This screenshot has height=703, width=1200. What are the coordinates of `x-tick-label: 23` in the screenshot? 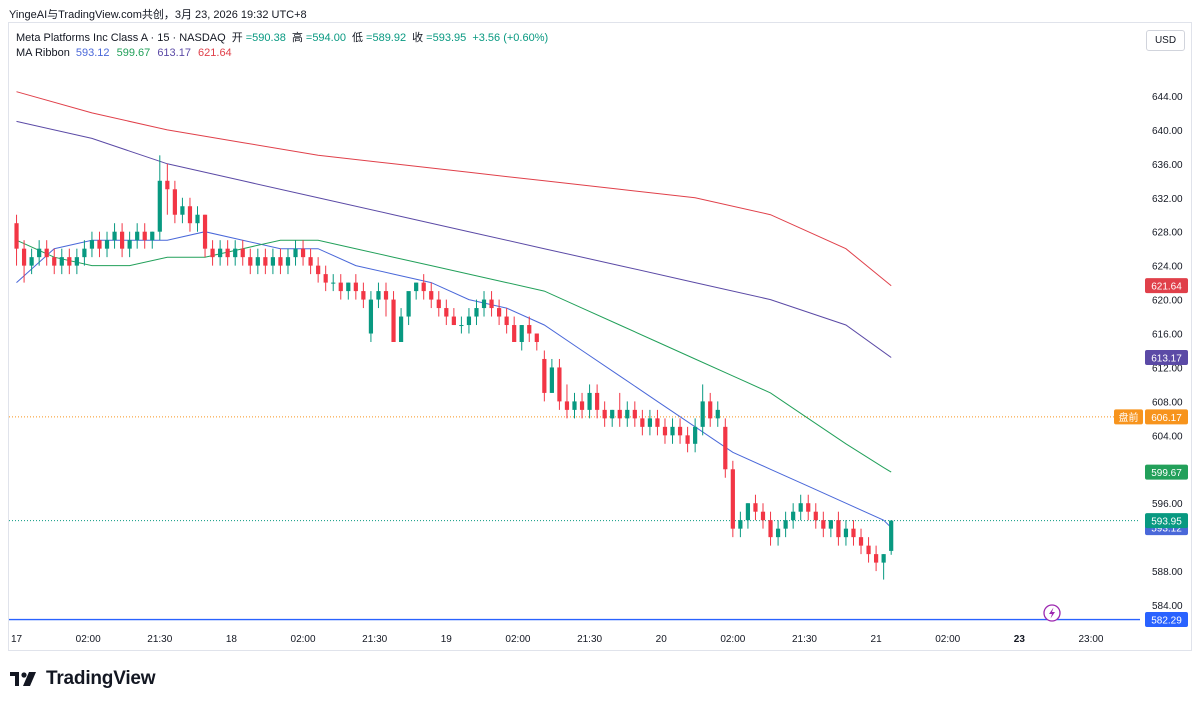 It's located at (1020, 639).